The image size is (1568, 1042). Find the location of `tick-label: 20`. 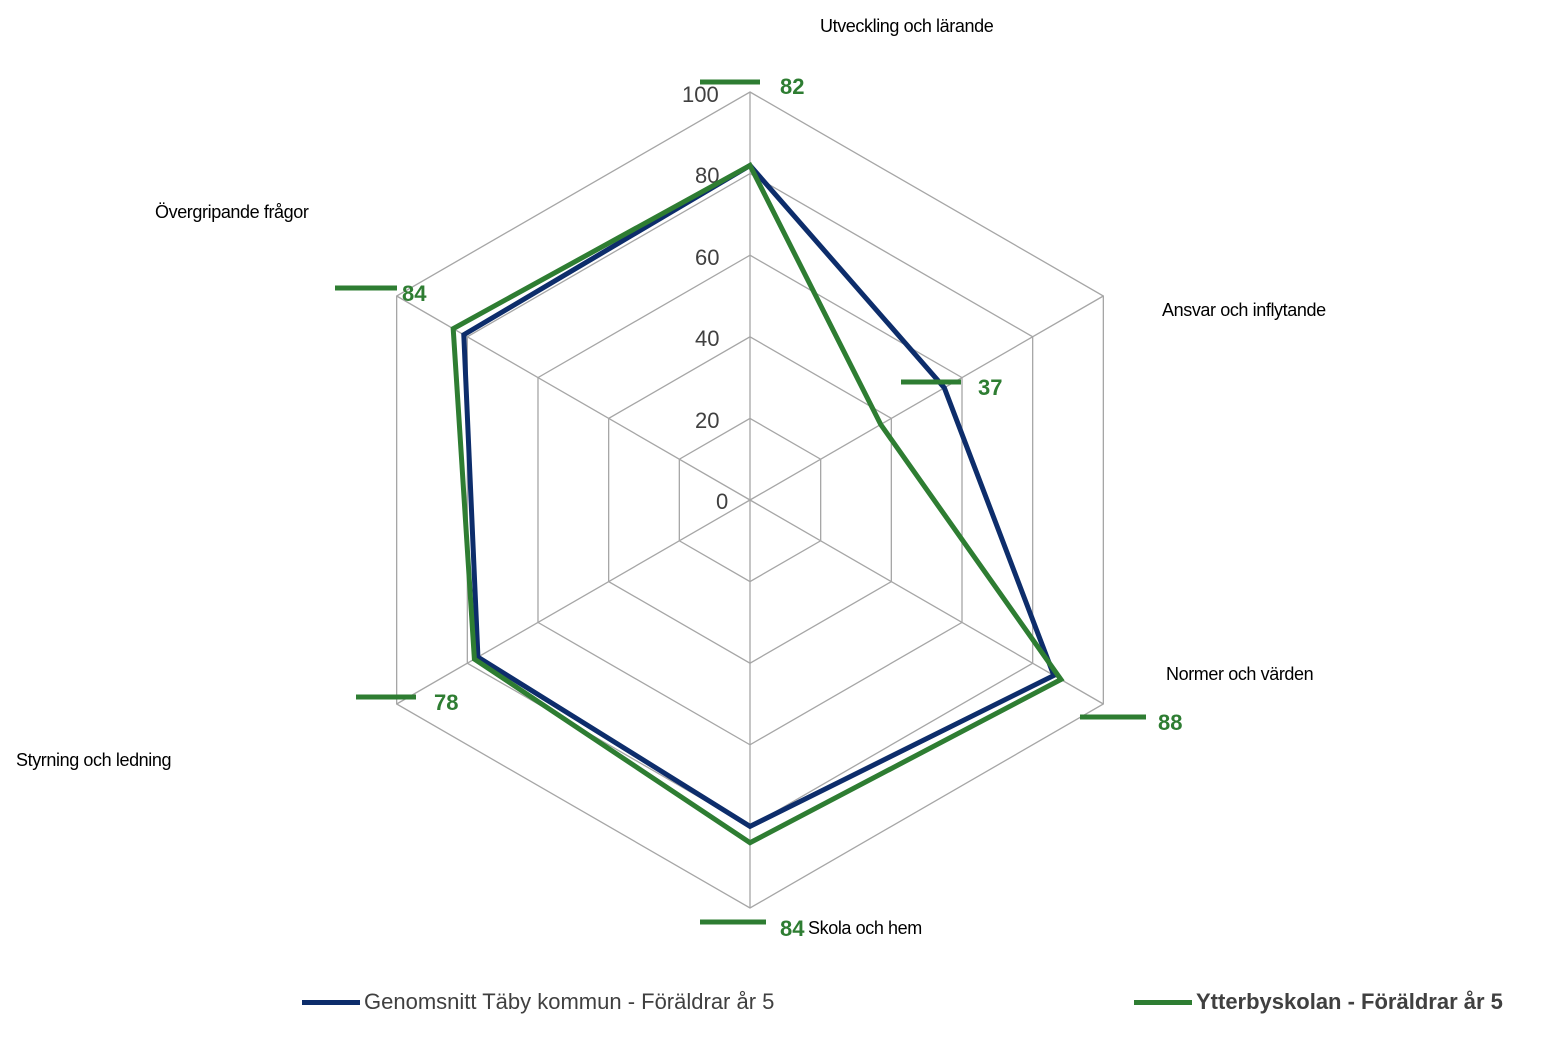

tick-label: 20 is located at coordinates (707, 420).